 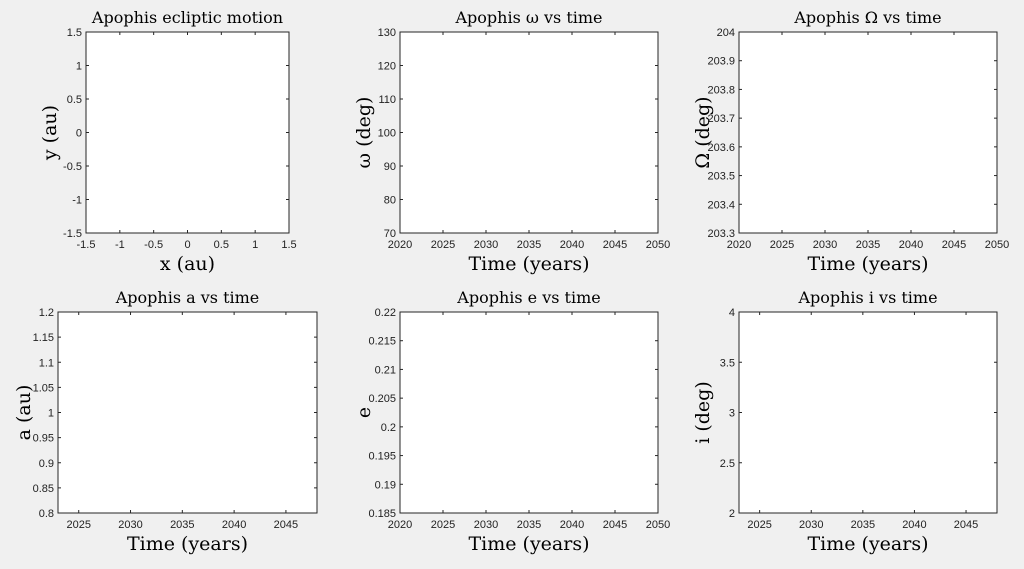 What do you see at coordinates (24, 413) in the screenshot?
I see `y-axis-label: a (au)` at bounding box center [24, 413].